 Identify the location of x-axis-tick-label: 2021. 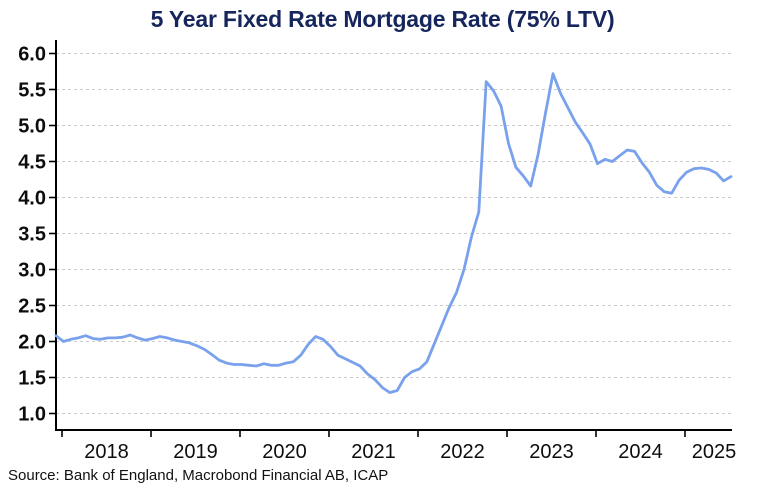
(373, 452).